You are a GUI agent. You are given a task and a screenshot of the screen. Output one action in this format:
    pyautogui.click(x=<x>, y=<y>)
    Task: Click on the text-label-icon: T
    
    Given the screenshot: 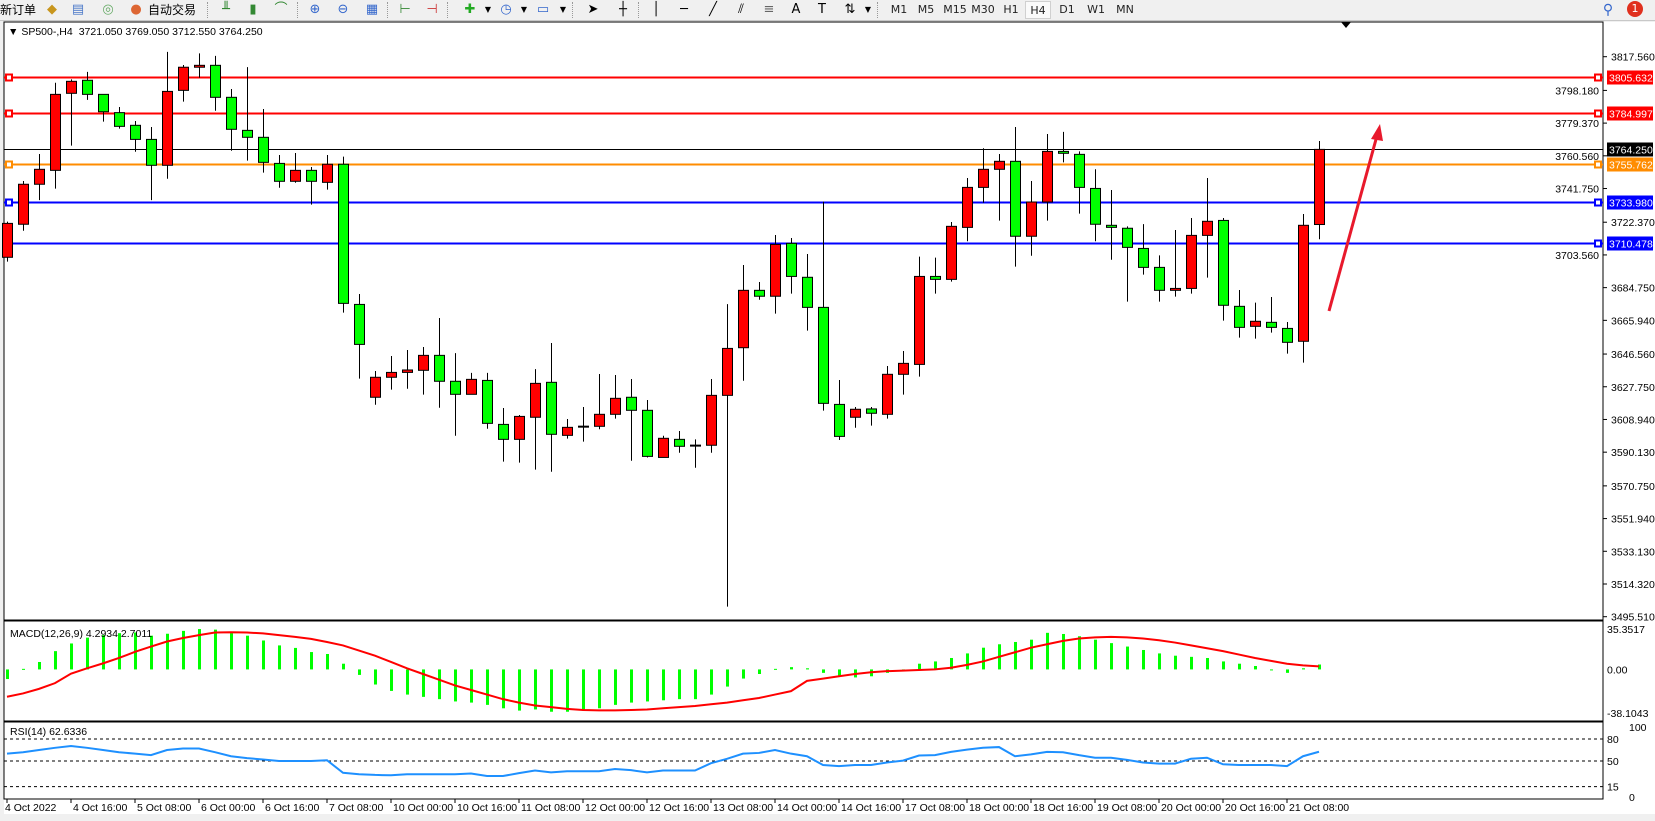 What is the action you would take?
    pyautogui.click(x=822, y=9)
    